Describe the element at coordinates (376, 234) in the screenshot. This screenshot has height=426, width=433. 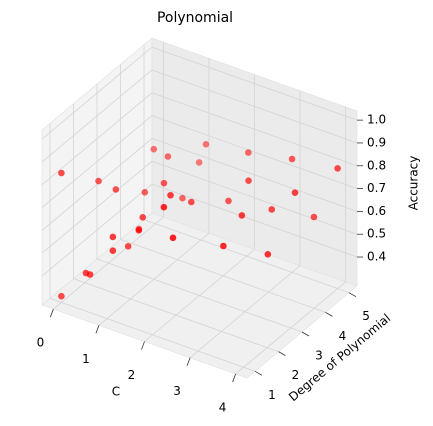
I see `z-tick-label: 0.5` at that location.